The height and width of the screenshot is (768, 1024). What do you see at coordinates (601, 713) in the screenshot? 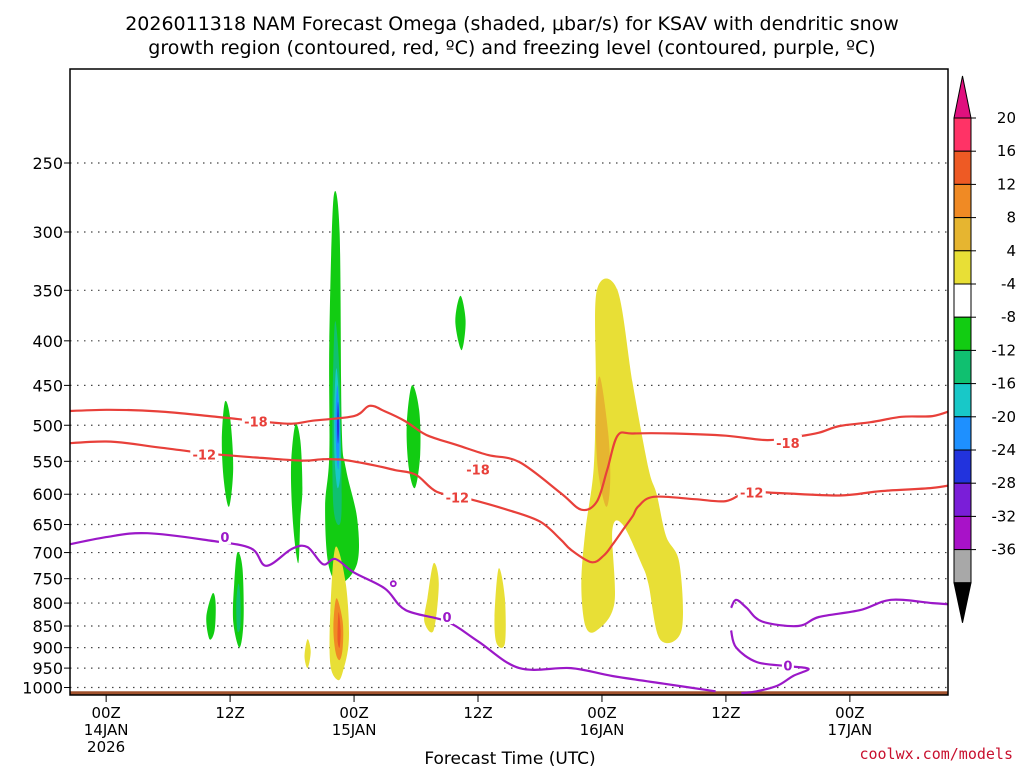
I see `x-tick-label-48-0: 00Z` at bounding box center [601, 713].